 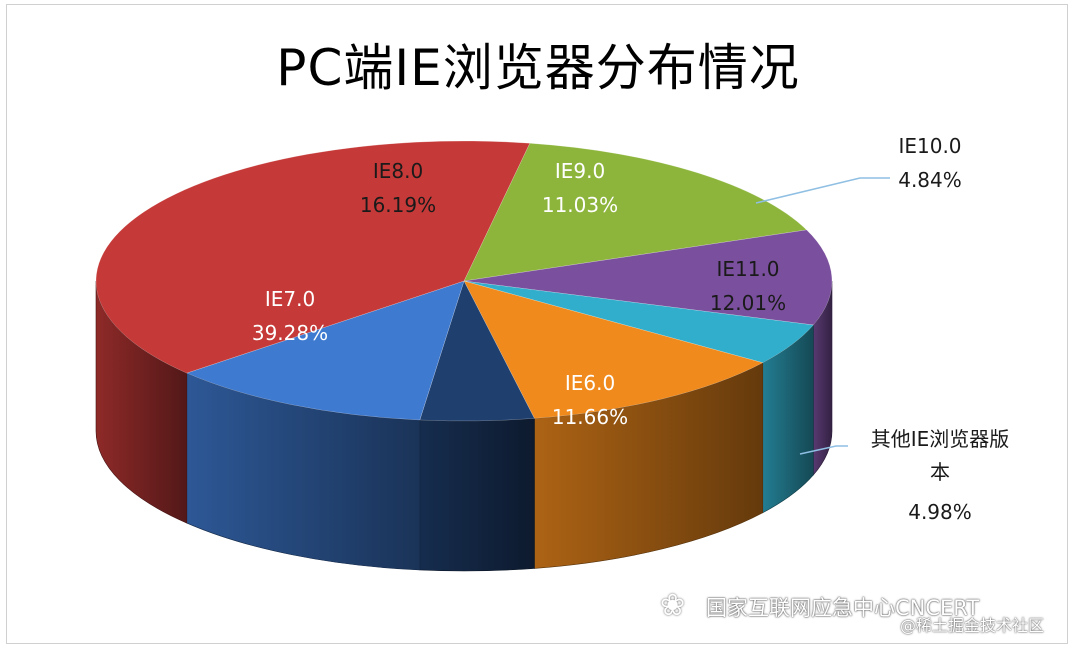 What do you see at coordinates (590, 417) in the screenshot?
I see `slice-value-5: 11.66%` at bounding box center [590, 417].